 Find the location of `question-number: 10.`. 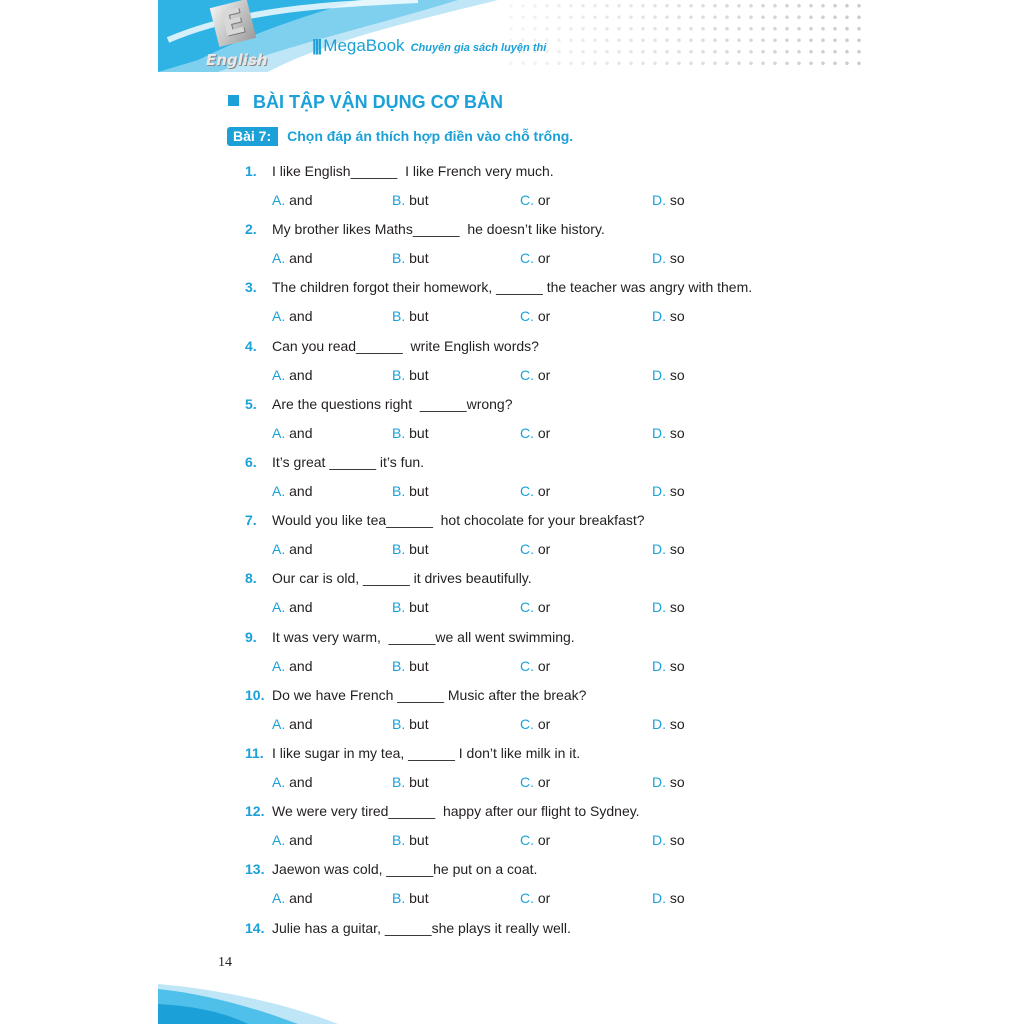

question-number: 10. is located at coordinates (255, 694).